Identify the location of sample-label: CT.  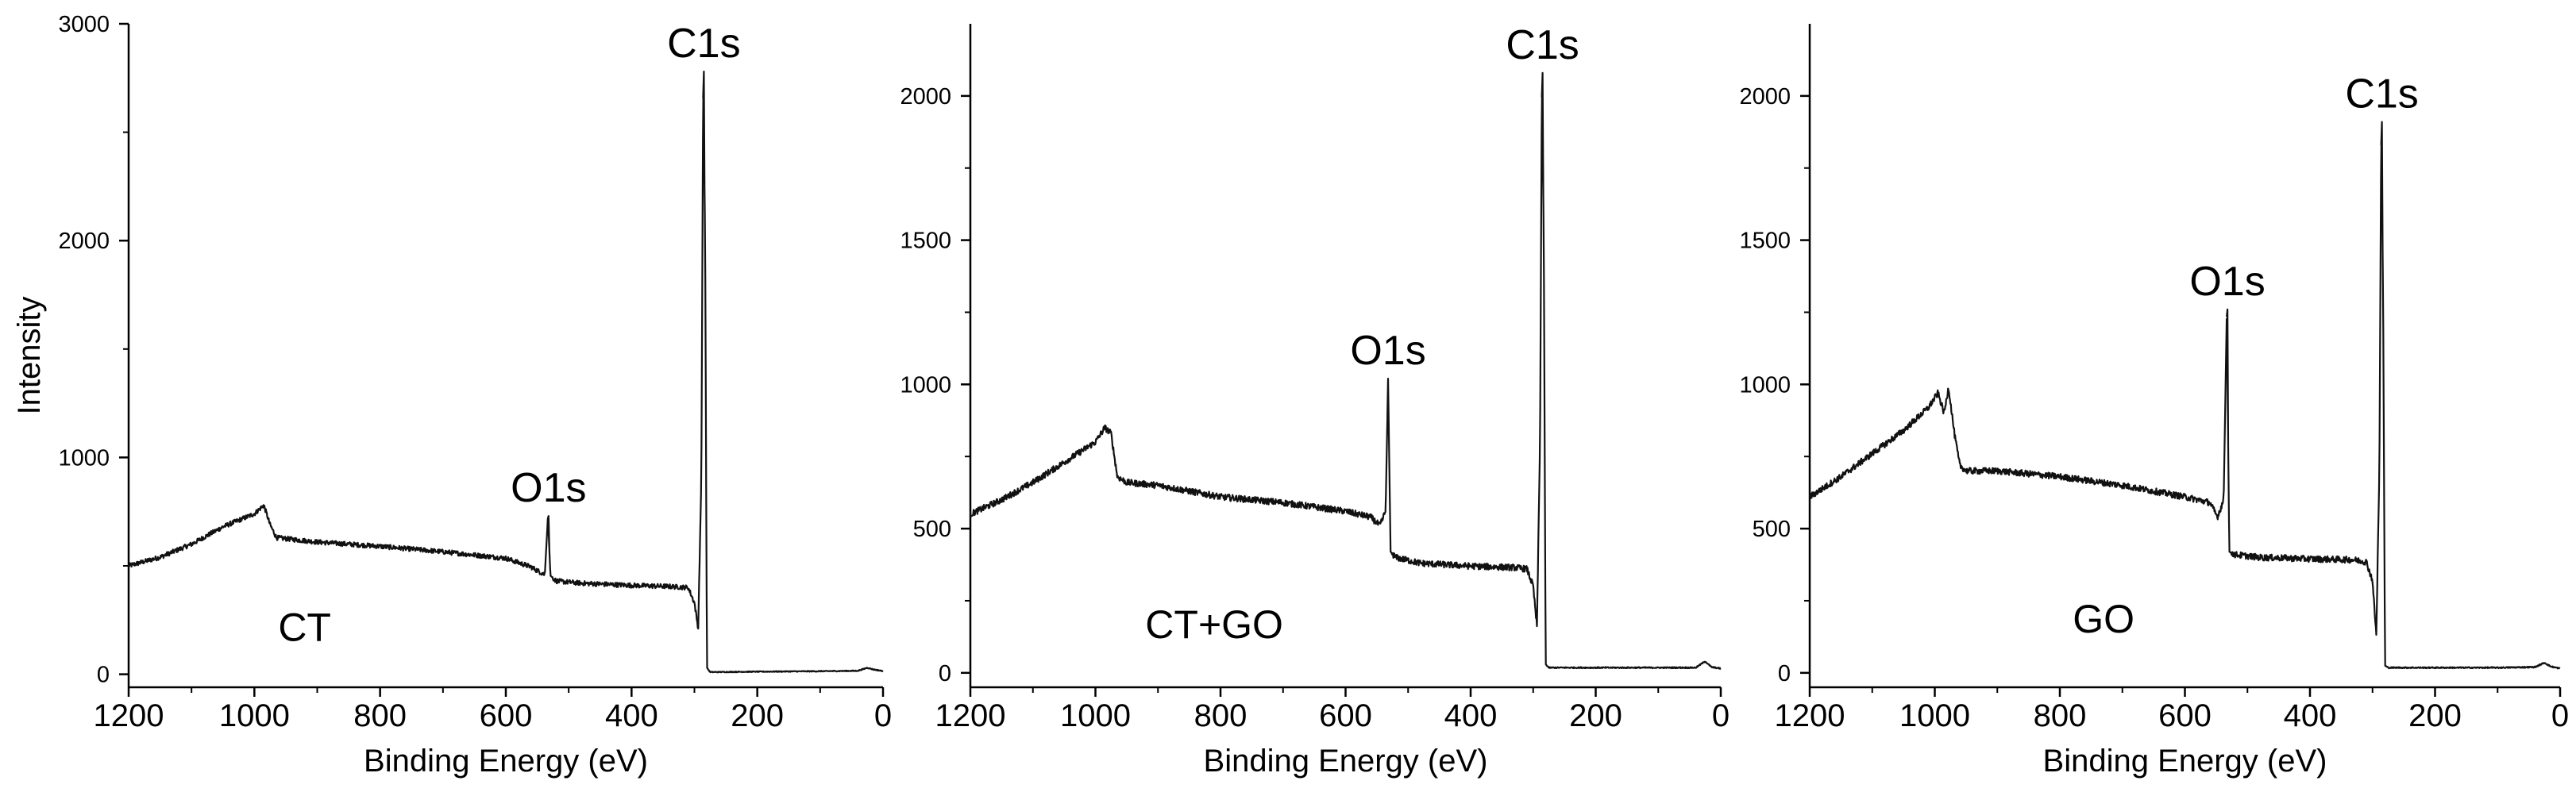
(304, 628).